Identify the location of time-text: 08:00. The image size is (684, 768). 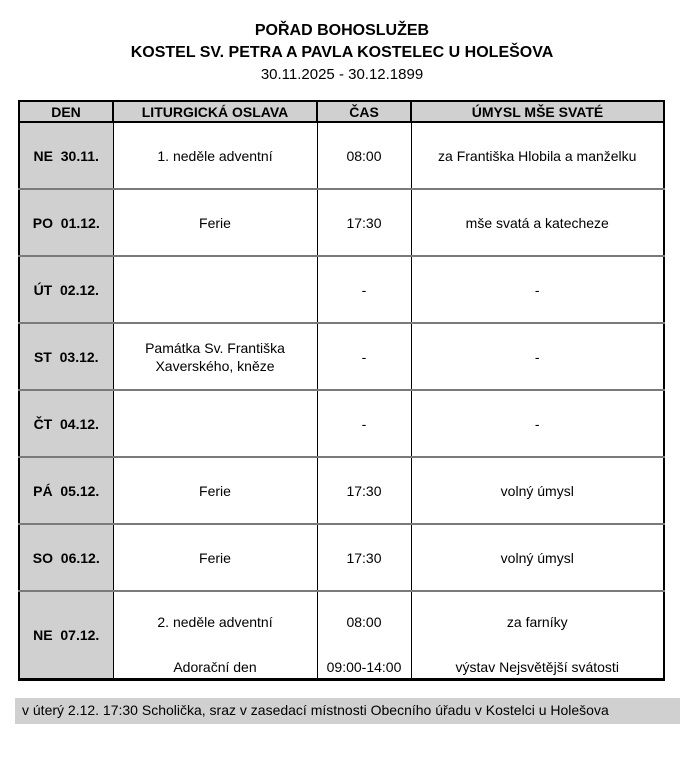
(364, 622).